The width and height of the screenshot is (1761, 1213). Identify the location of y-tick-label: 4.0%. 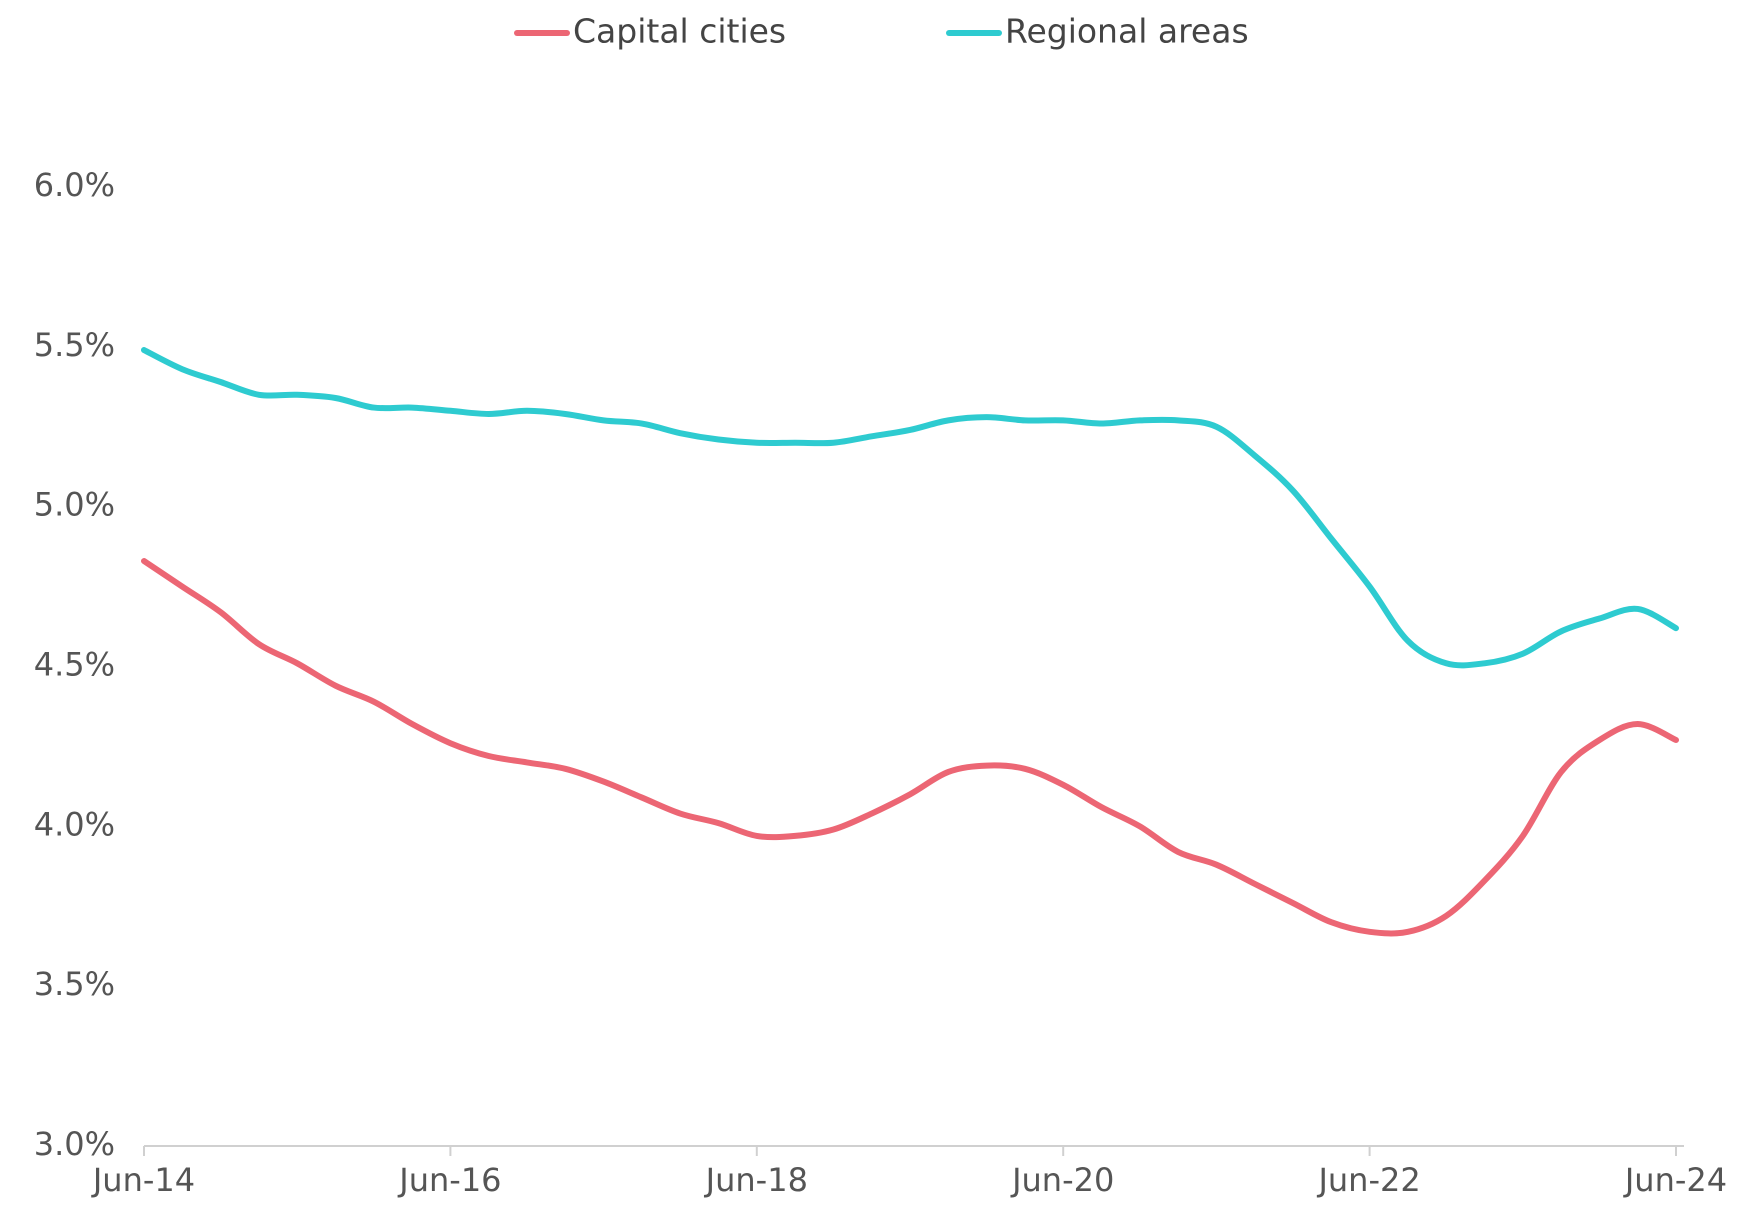
(74, 824).